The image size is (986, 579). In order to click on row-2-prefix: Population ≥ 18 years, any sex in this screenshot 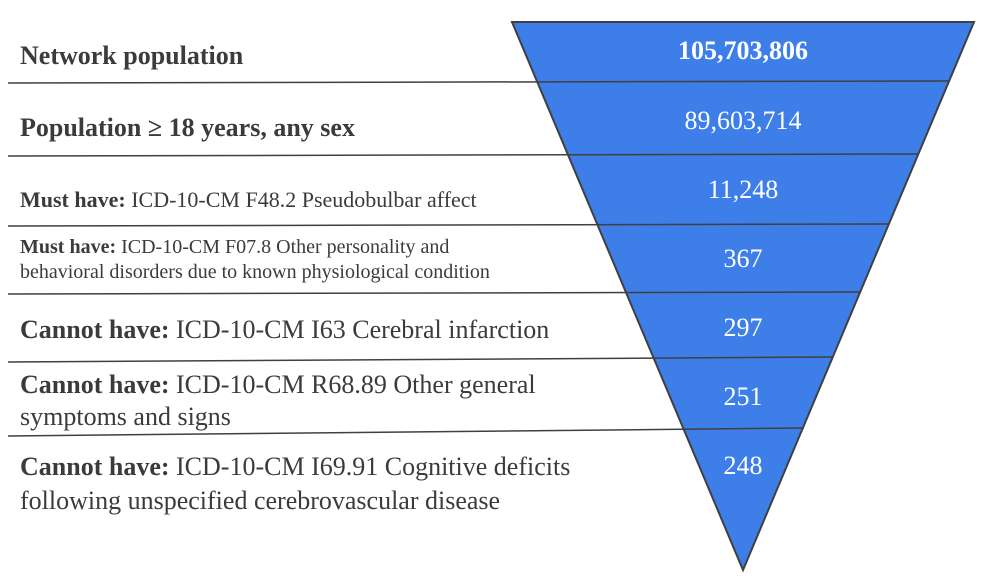, I will do `click(187, 127)`.